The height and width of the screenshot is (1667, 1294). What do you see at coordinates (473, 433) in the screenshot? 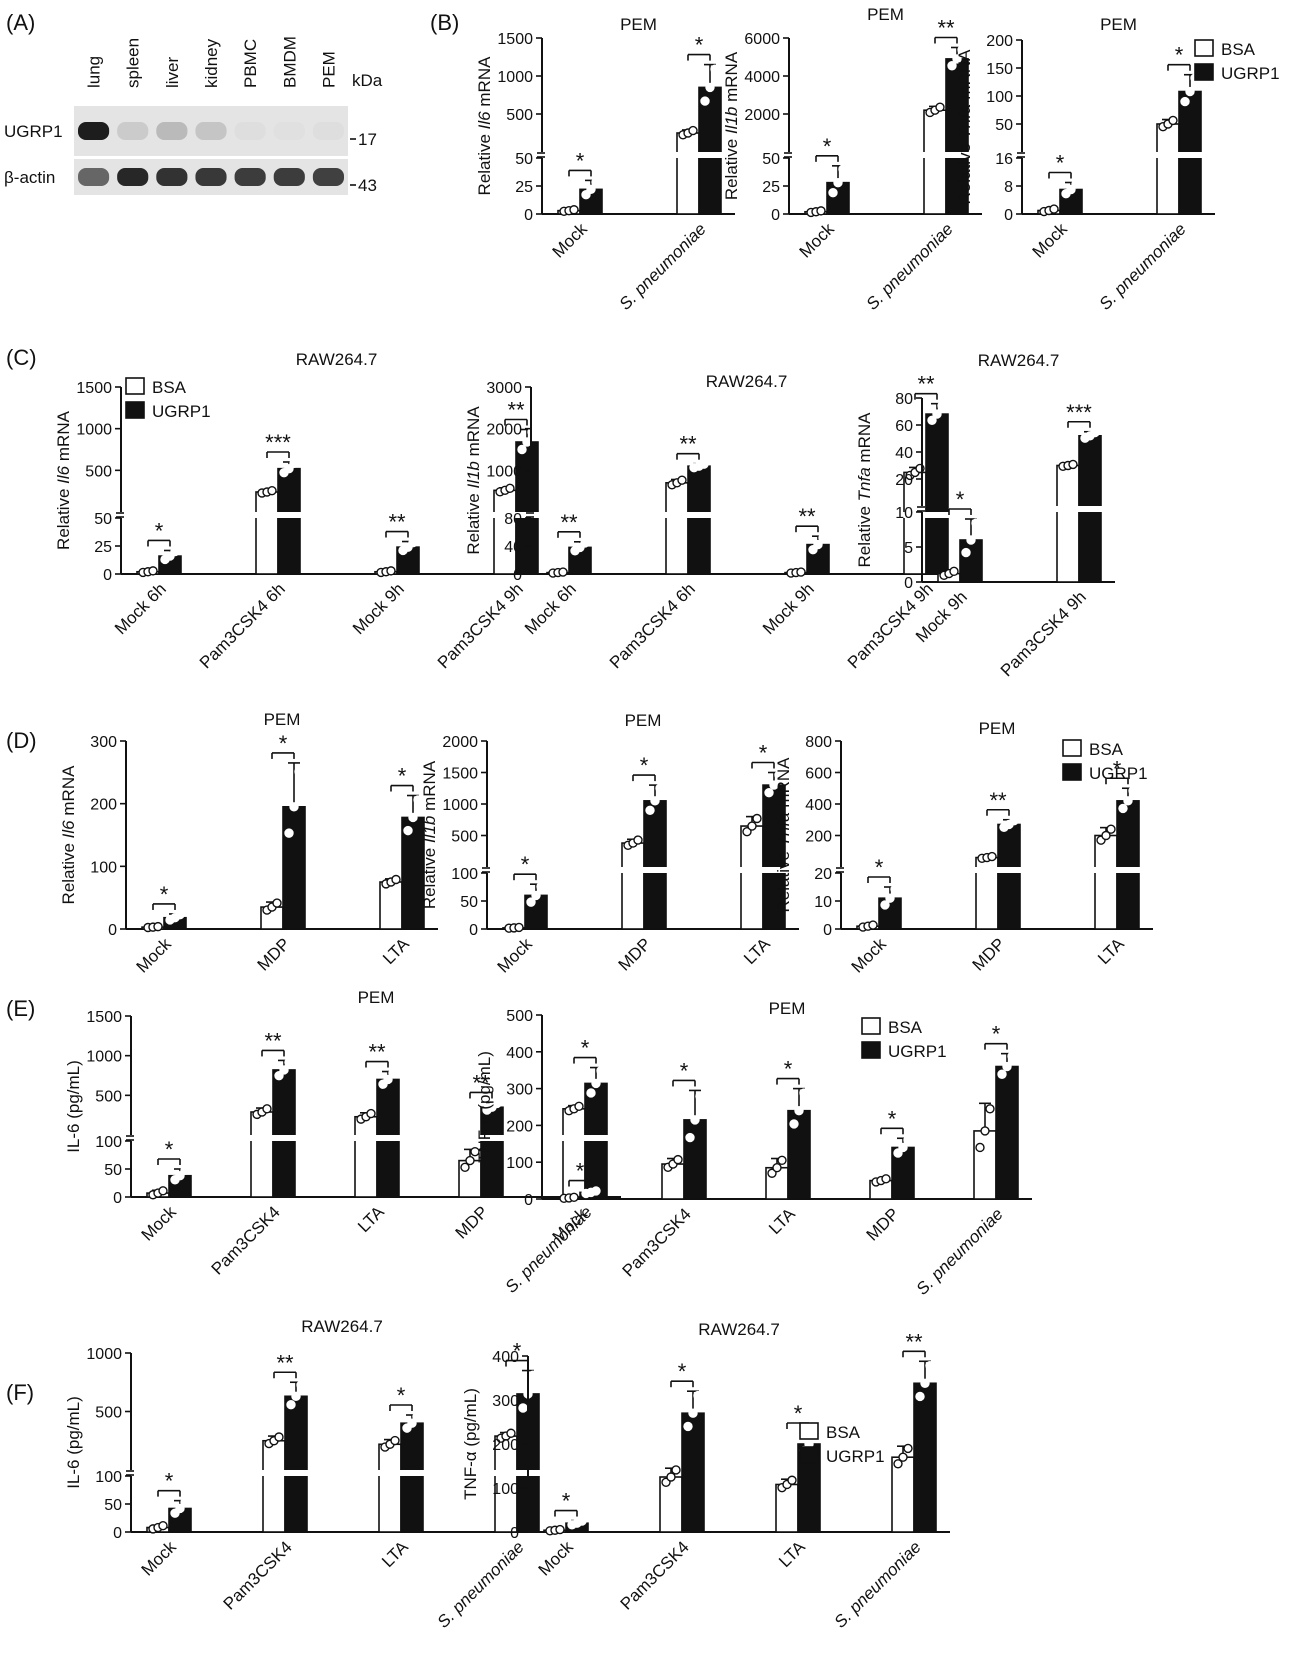
I see `y-label-part: mRNA` at bounding box center [473, 433].